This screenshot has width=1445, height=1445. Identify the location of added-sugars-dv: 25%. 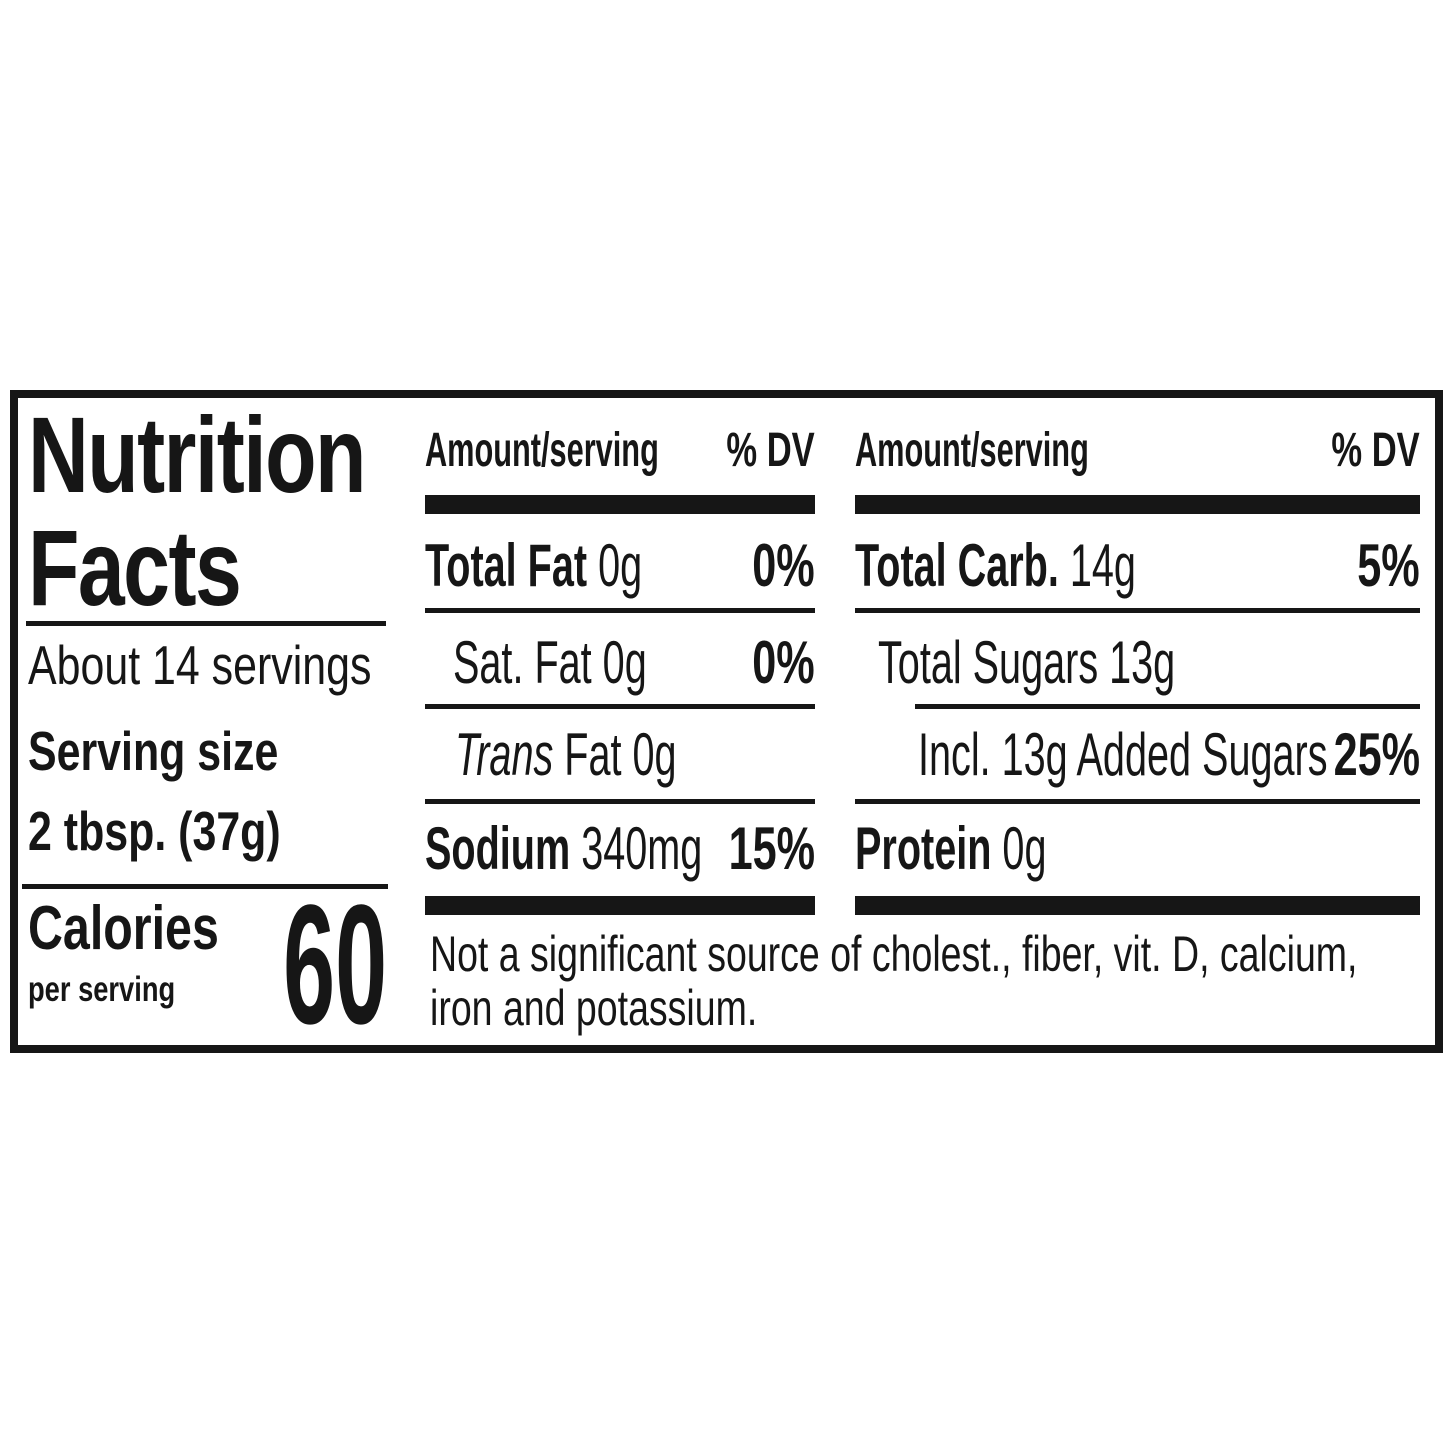
(1376, 754).